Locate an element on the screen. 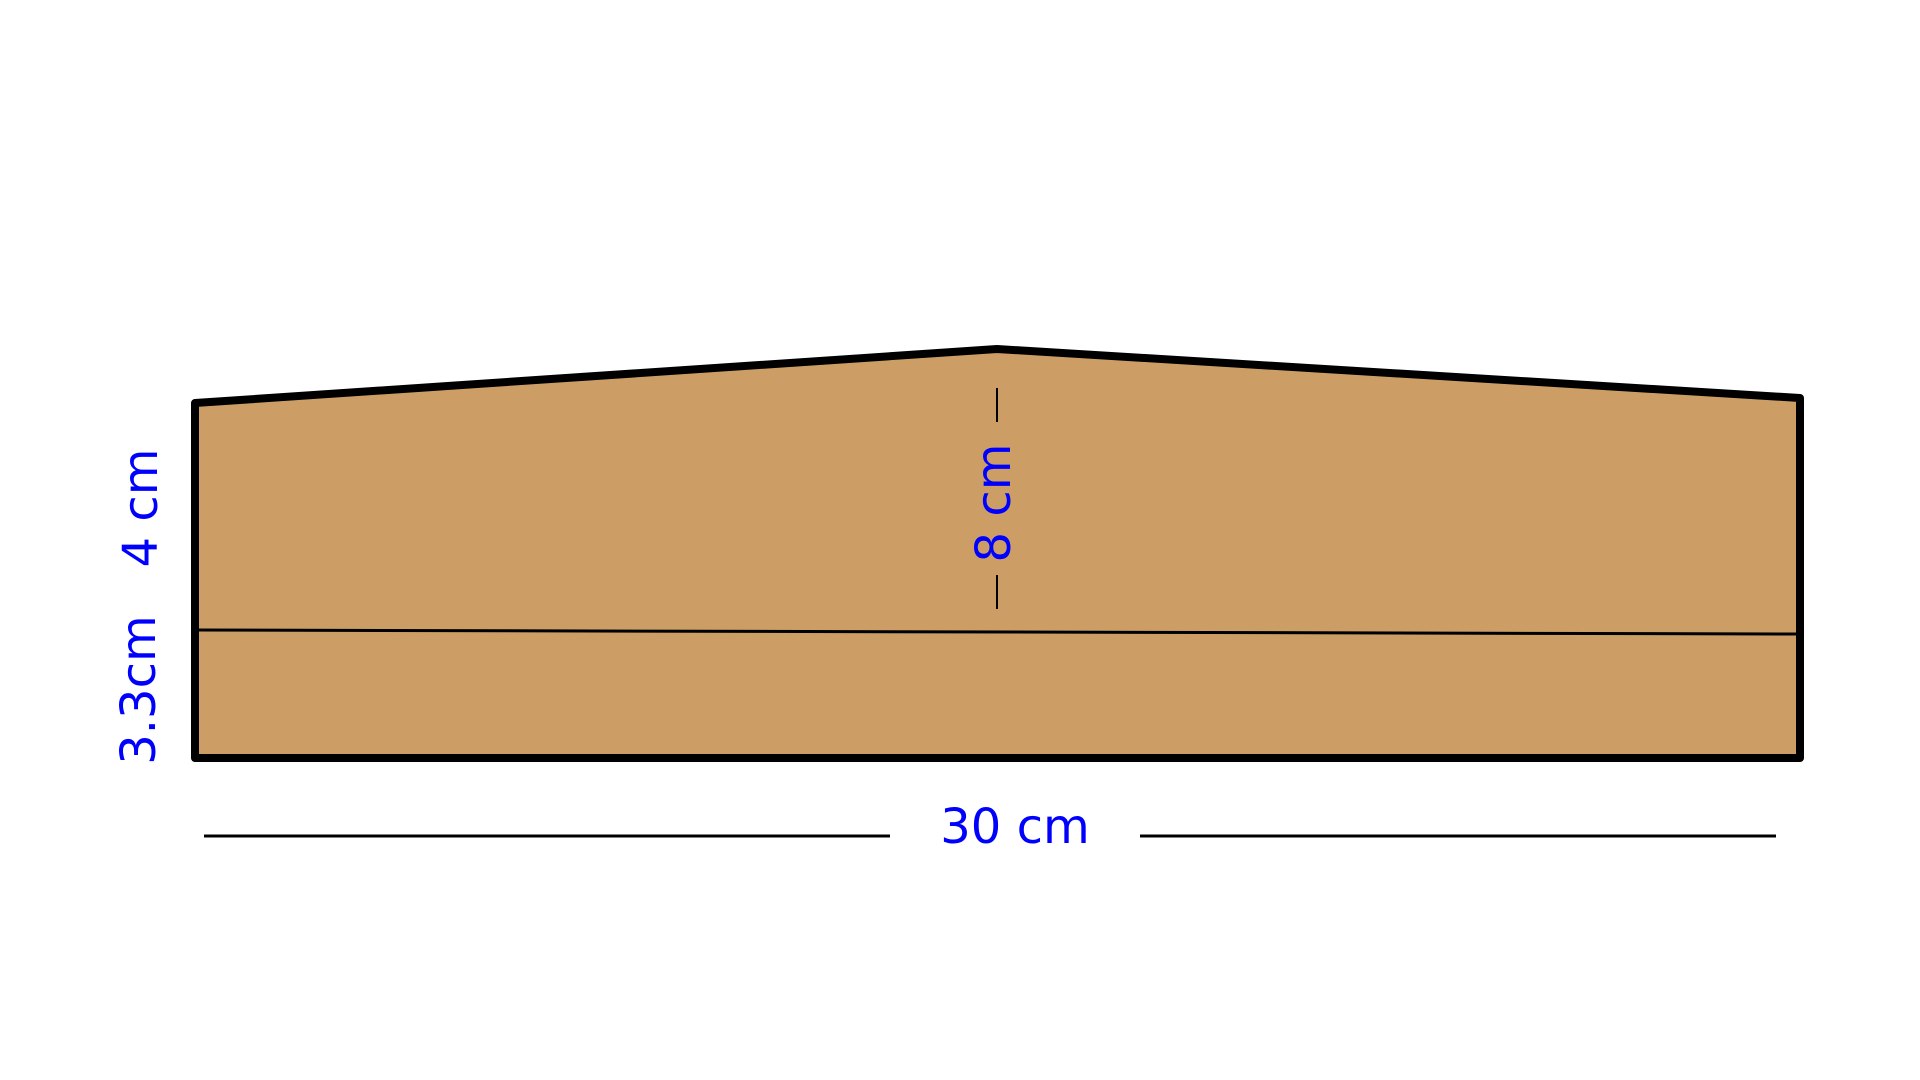  left-upper-label: 4 cm is located at coordinates (141, 508).